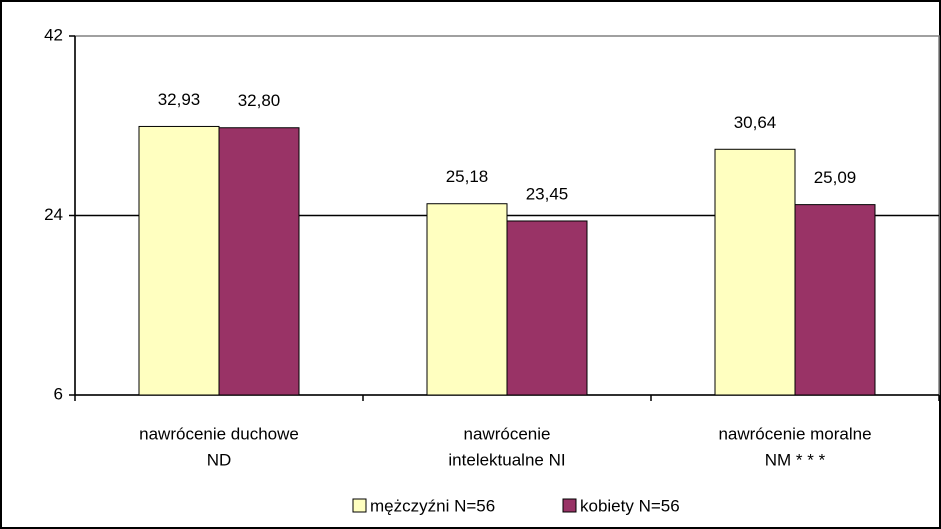 This screenshot has height=529, width=941. Describe the element at coordinates (507, 433) in the screenshot. I see `x-tick-label: nawrócenie` at that location.